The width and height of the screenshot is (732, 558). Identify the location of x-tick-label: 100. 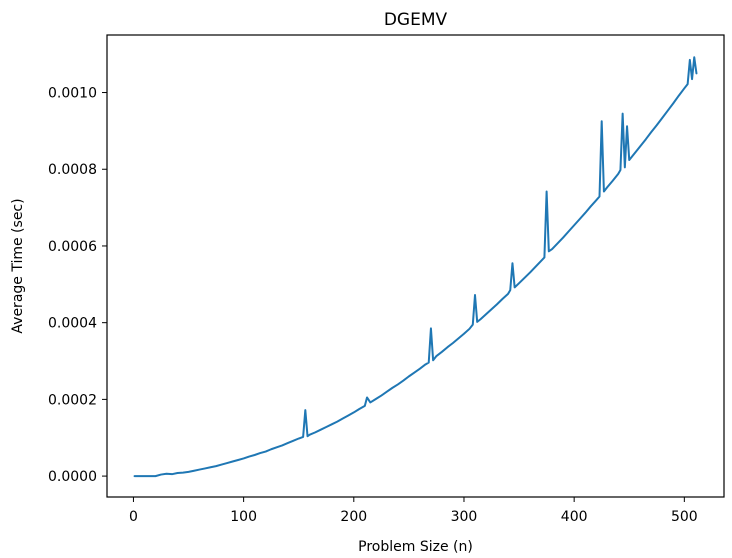
(243, 517).